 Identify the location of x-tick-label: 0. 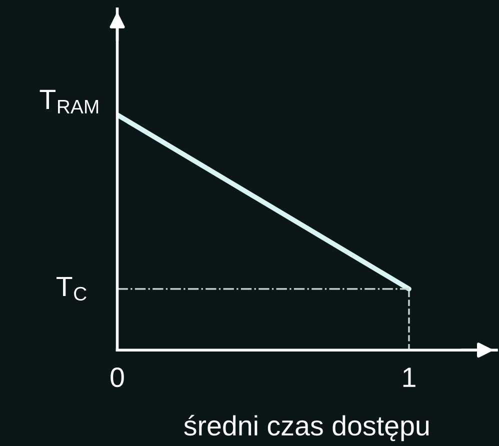
(117, 378).